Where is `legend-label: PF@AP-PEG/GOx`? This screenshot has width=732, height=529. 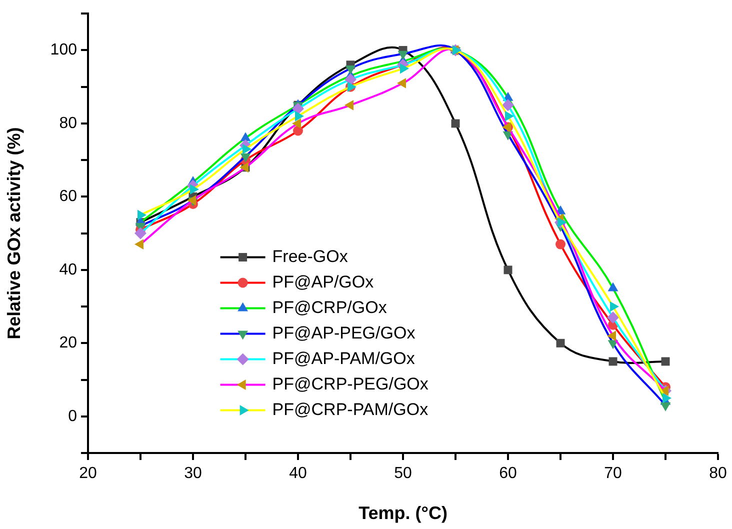 legend-label: PF@AP-PEG/GOx is located at coordinates (344, 332).